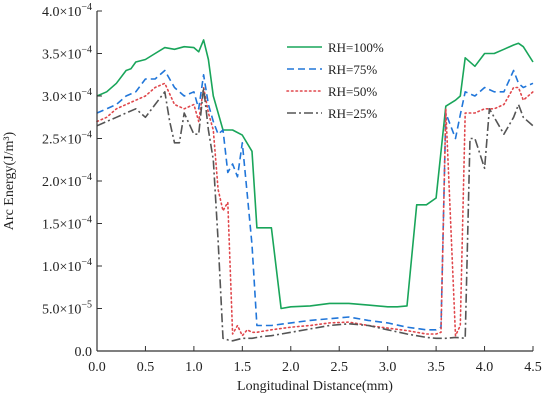 The image size is (550, 405). I want to click on x-tick-label: 4.0, so click(485, 367).